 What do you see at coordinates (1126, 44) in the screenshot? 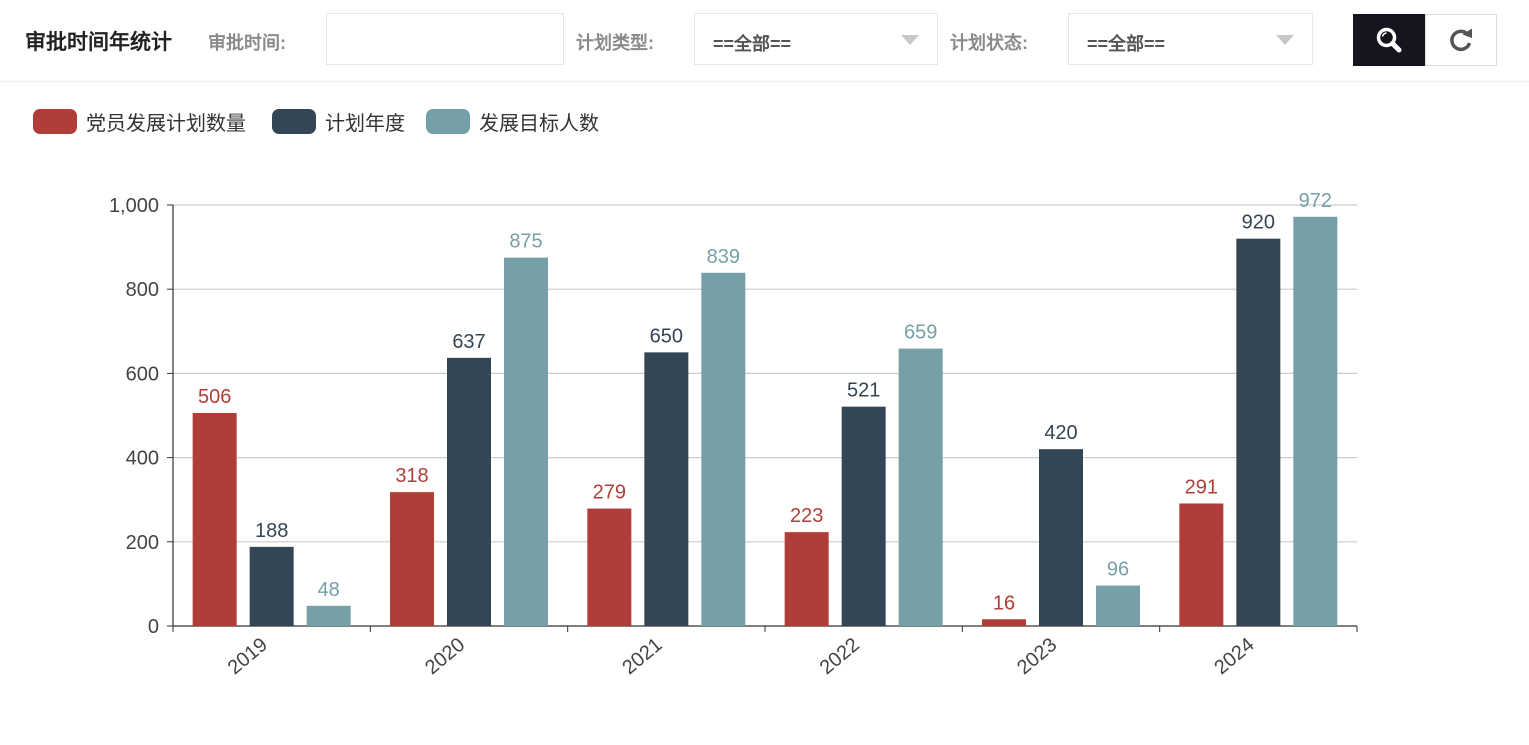
I see `plan-status-value: ==全部==` at bounding box center [1126, 44].